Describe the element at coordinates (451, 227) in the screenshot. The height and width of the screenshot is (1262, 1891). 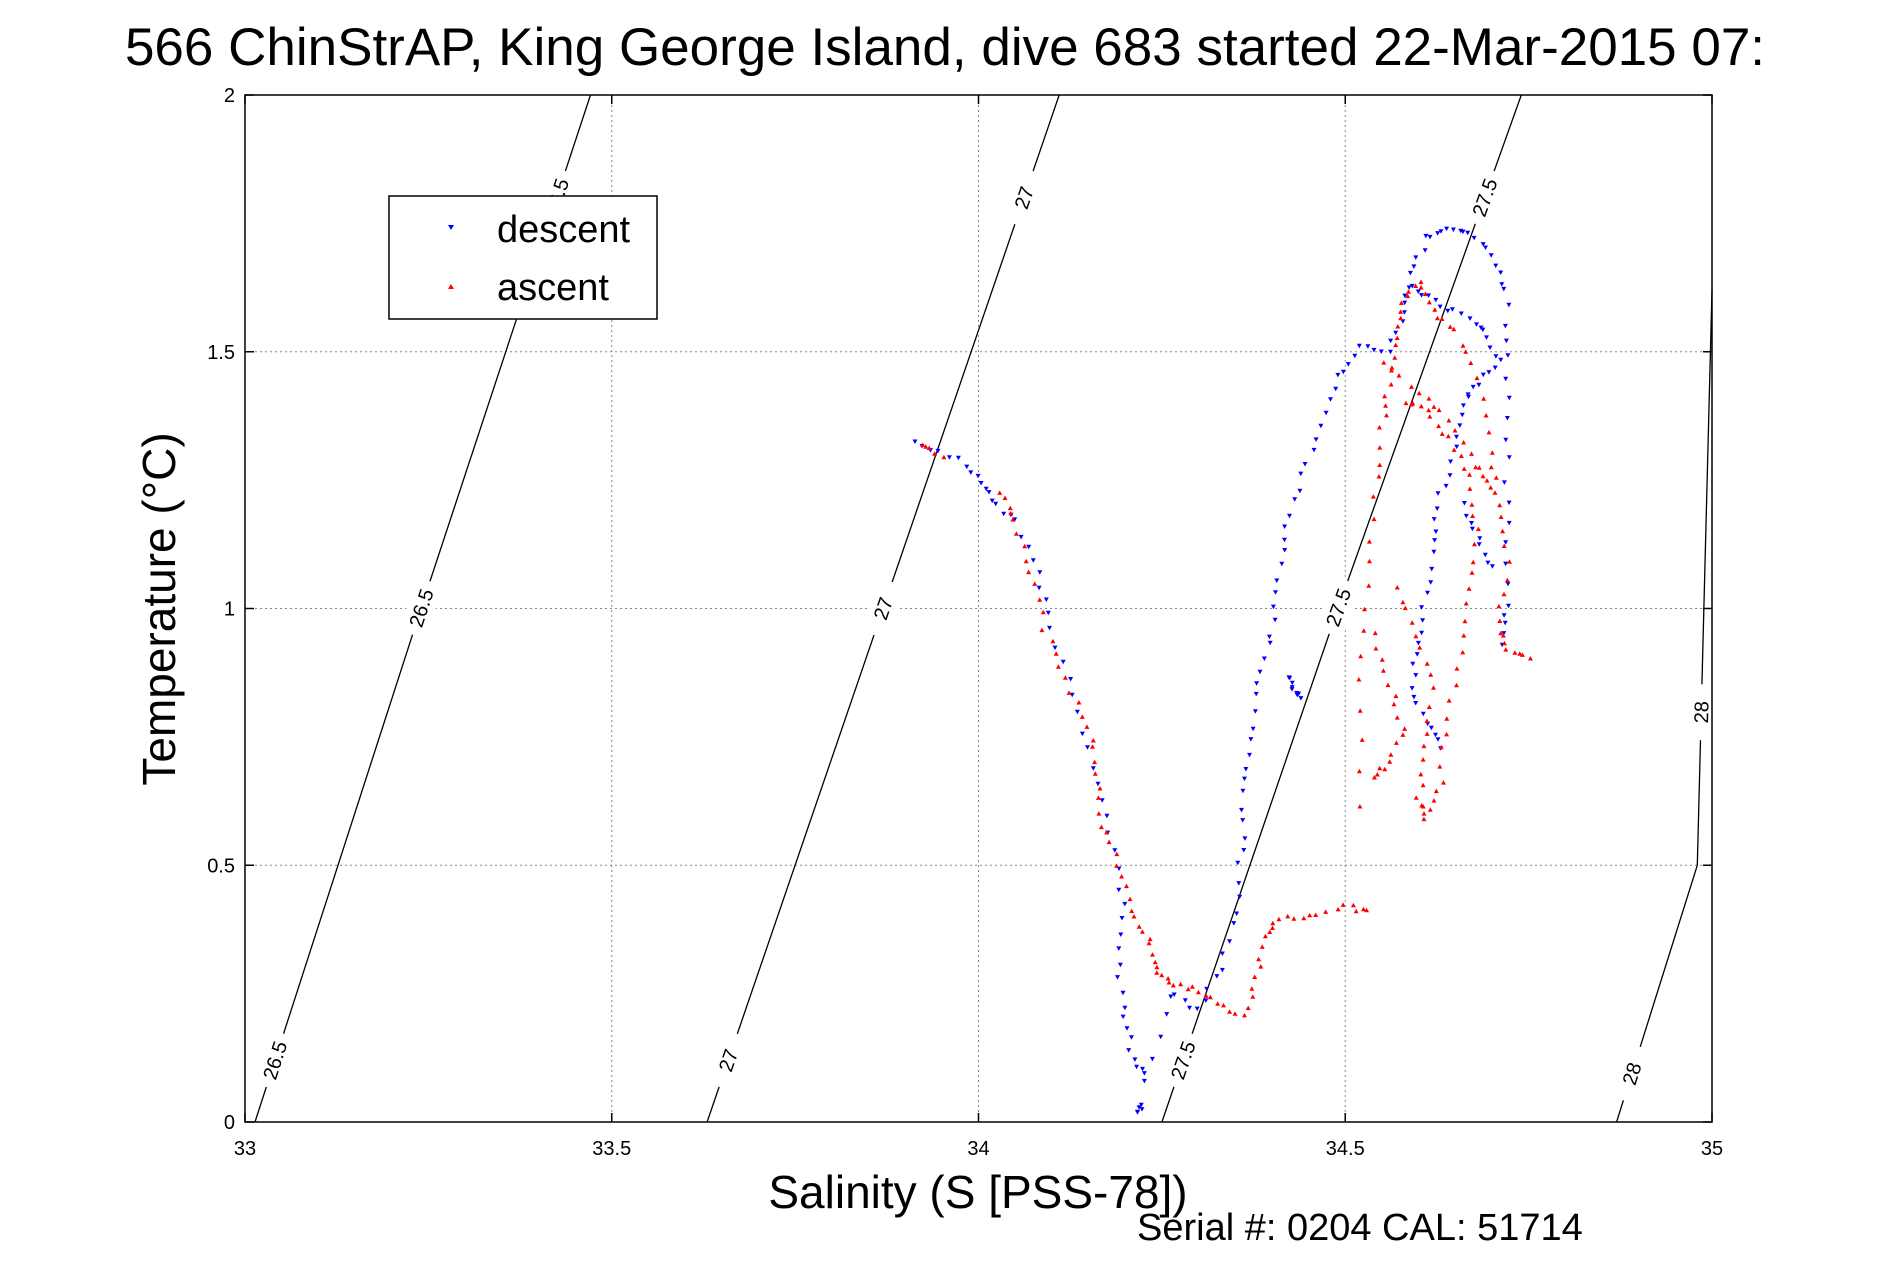
I see `legend-descent-marker` at that location.